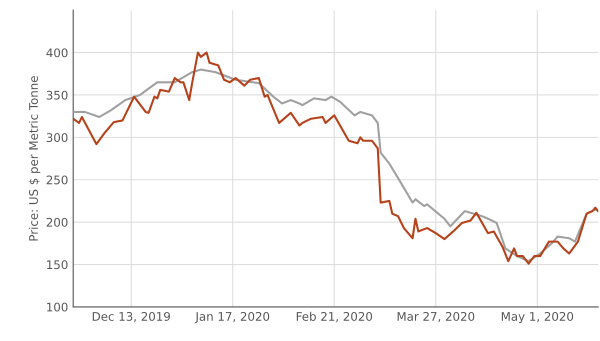  I want to click on x-tick-label: Feb 21, 2020, so click(334, 317).